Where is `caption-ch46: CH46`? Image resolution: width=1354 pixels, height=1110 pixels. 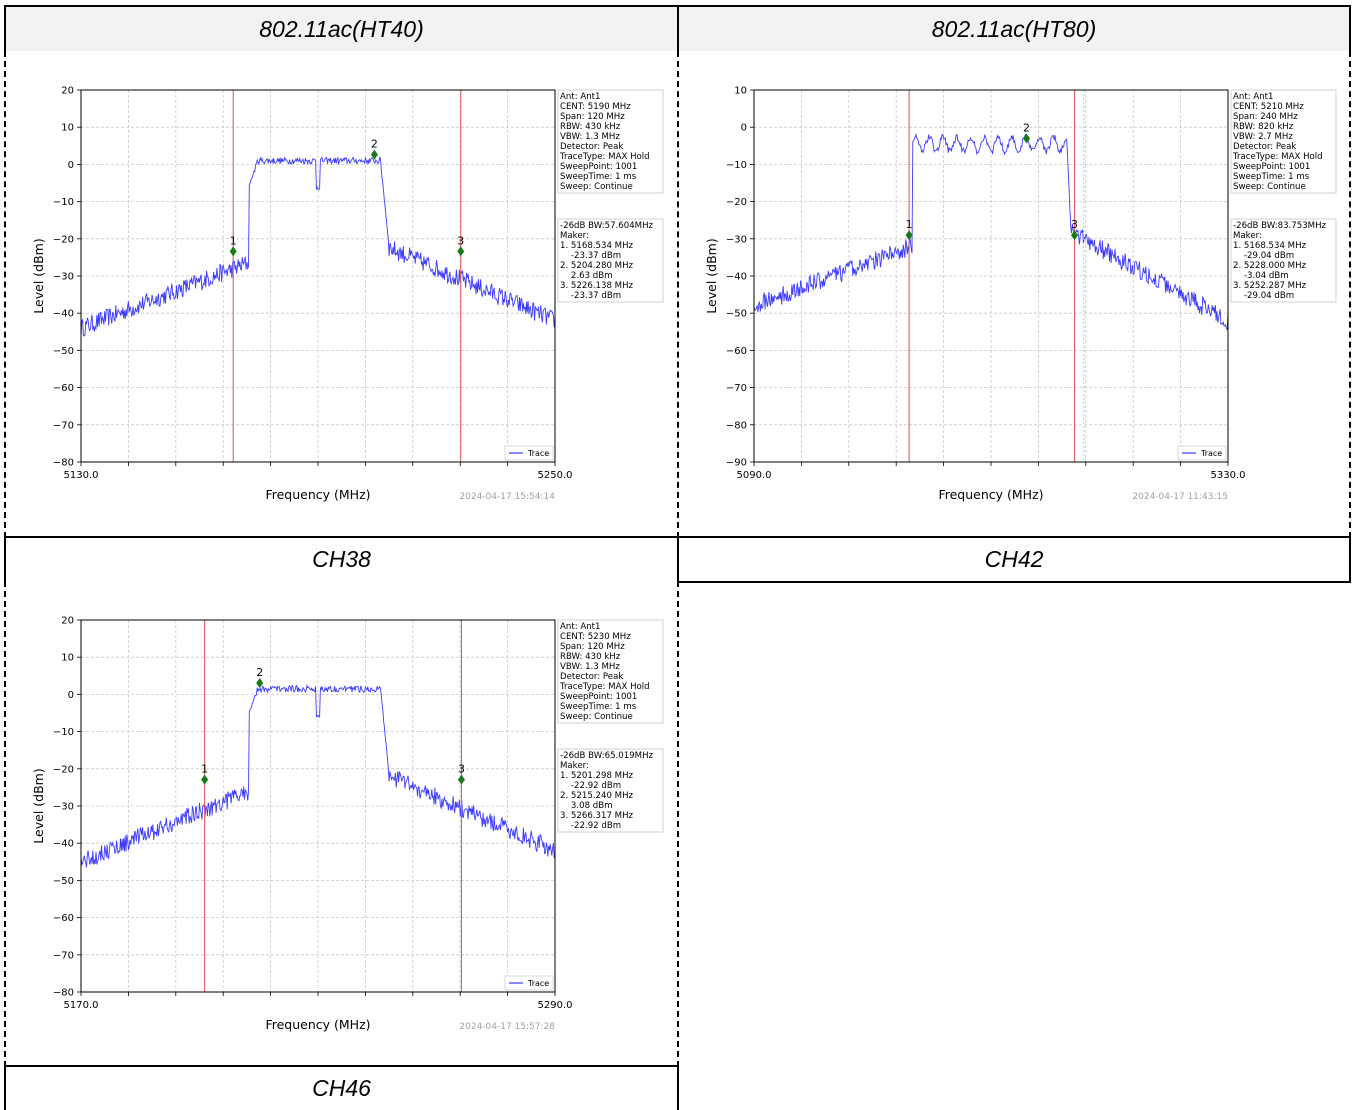
caption-ch46: CH46 is located at coordinates (341, 1087).